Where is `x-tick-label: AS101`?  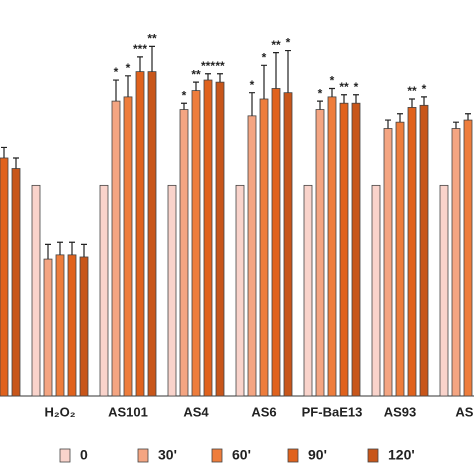
x-tick-label: AS101 is located at coordinates (128, 411).